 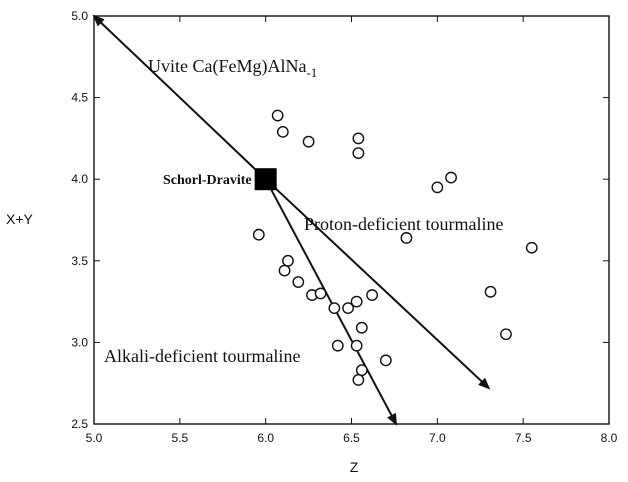 I want to click on x-tick-label: 7.5, so click(x=523, y=438).